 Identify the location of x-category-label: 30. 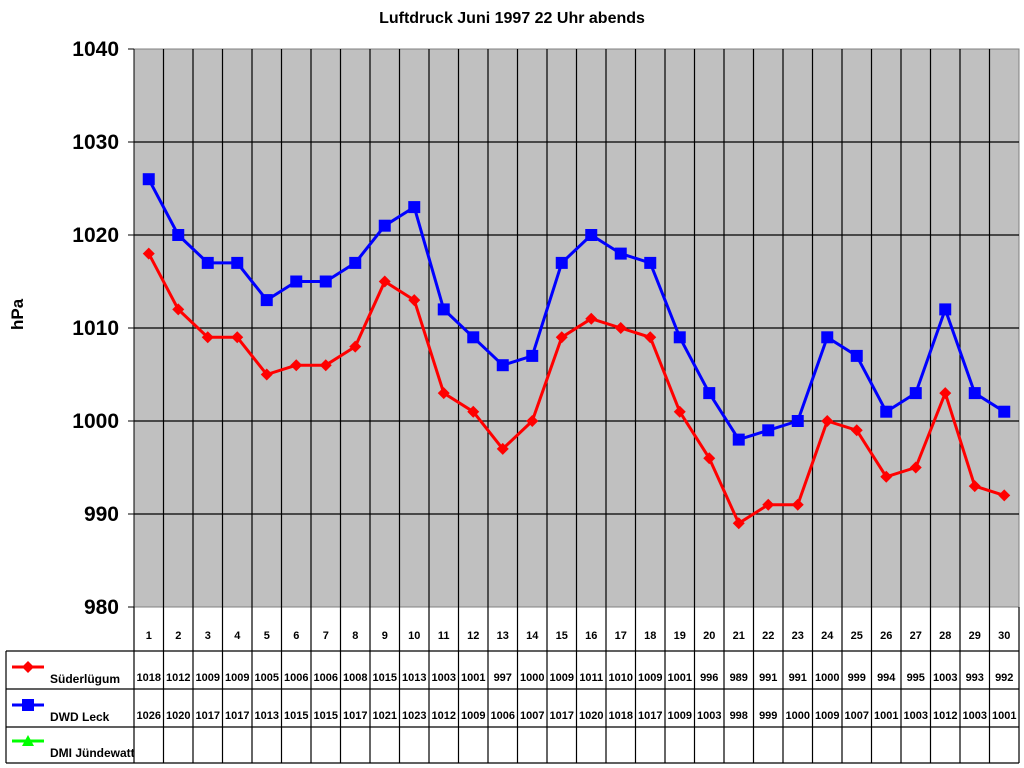
(1004, 636).